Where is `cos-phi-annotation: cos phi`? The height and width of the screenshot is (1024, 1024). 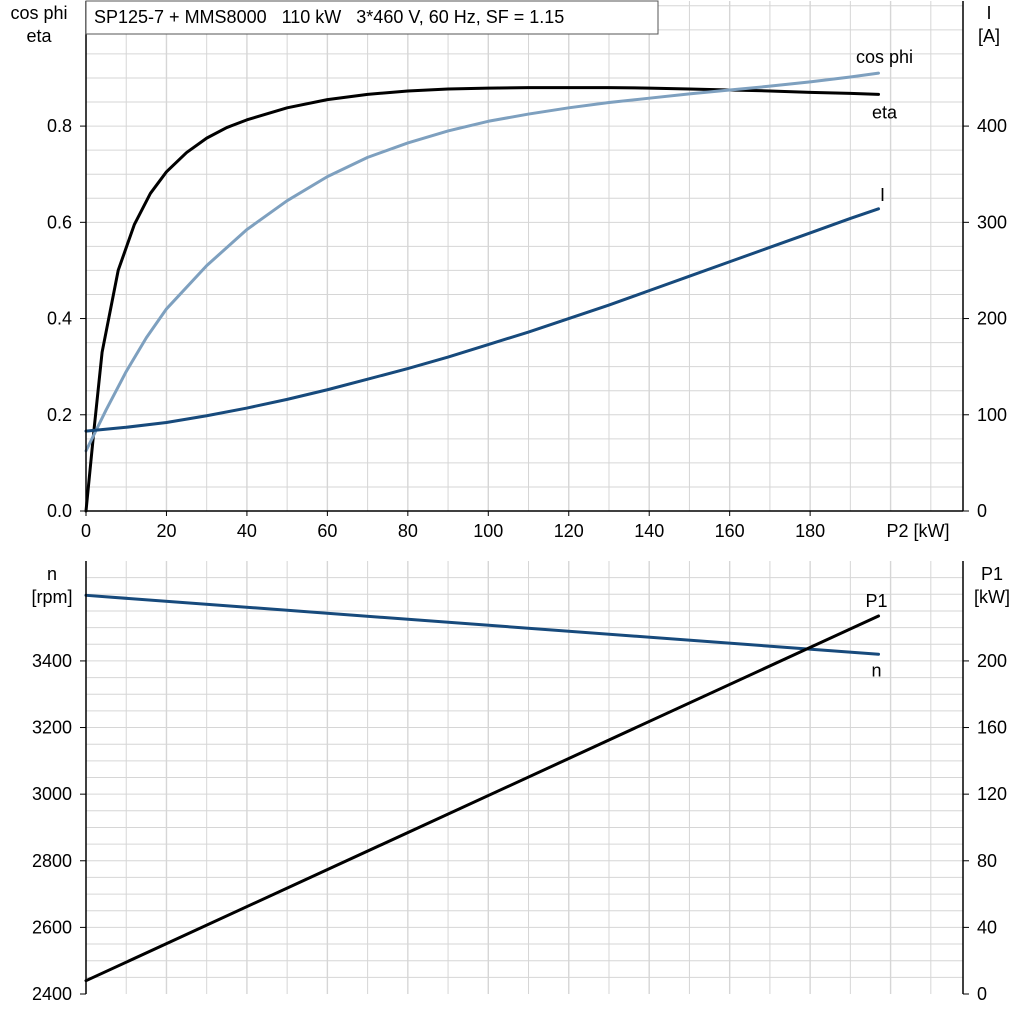
cos-phi-annotation: cos phi is located at coordinates (884, 57).